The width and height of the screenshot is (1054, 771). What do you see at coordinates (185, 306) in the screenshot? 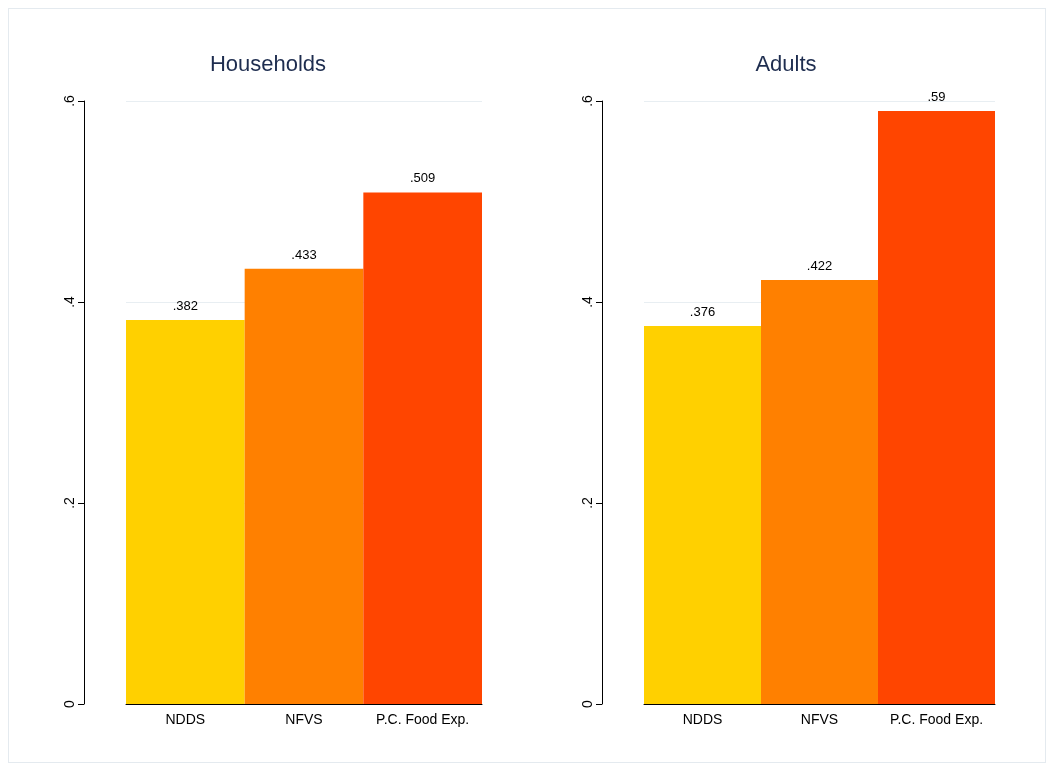
I see `data-label: .382` at bounding box center [185, 306].